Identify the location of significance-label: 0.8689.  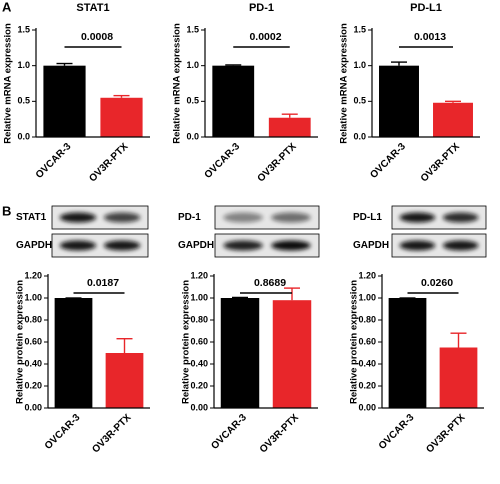
(270, 283).